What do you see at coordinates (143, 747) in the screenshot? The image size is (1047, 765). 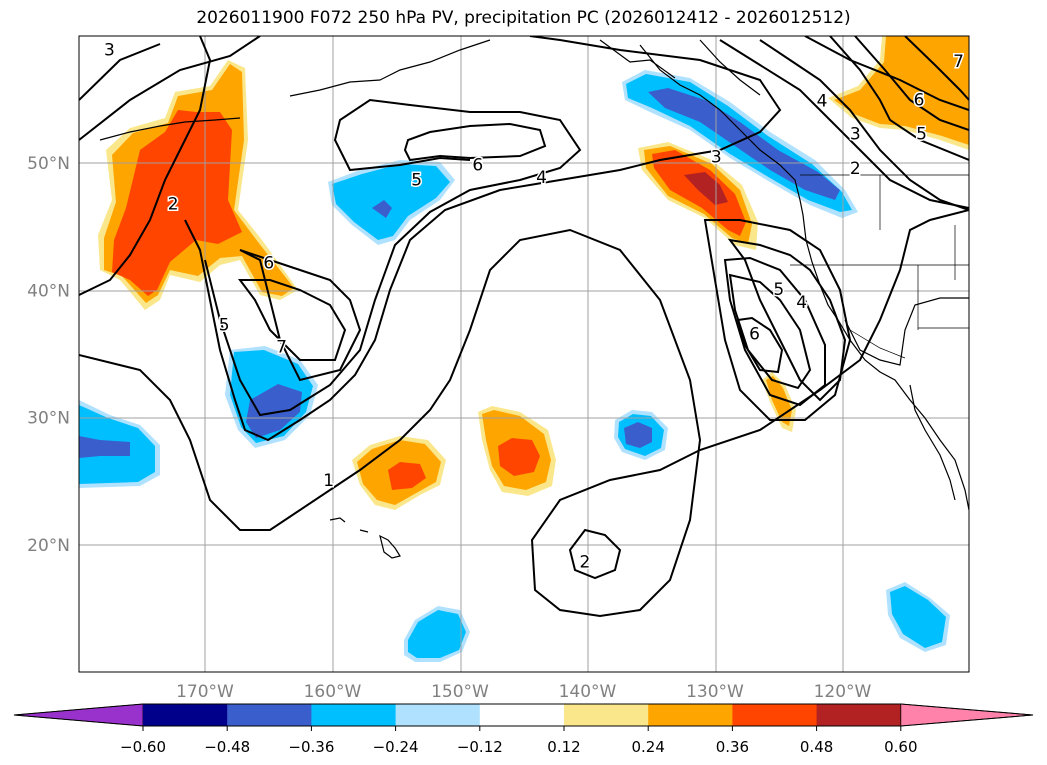 I see `colorbar-tick-label: −0.60` at bounding box center [143, 747].